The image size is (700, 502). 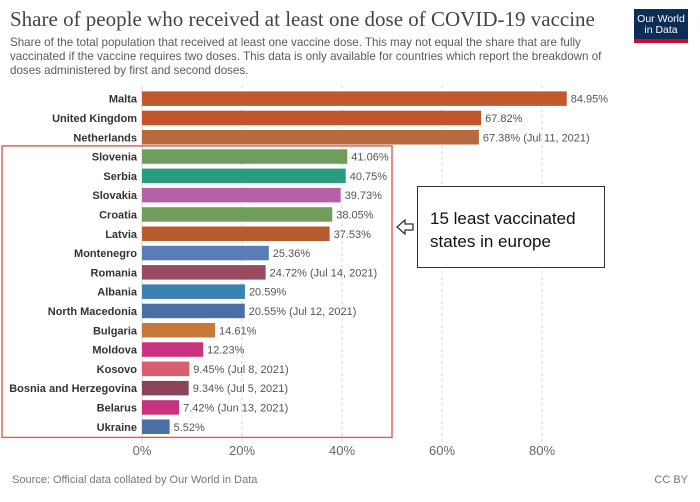 What do you see at coordinates (268, 293) in the screenshot?
I see `value-label: 20.59%` at bounding box center [268, 293].